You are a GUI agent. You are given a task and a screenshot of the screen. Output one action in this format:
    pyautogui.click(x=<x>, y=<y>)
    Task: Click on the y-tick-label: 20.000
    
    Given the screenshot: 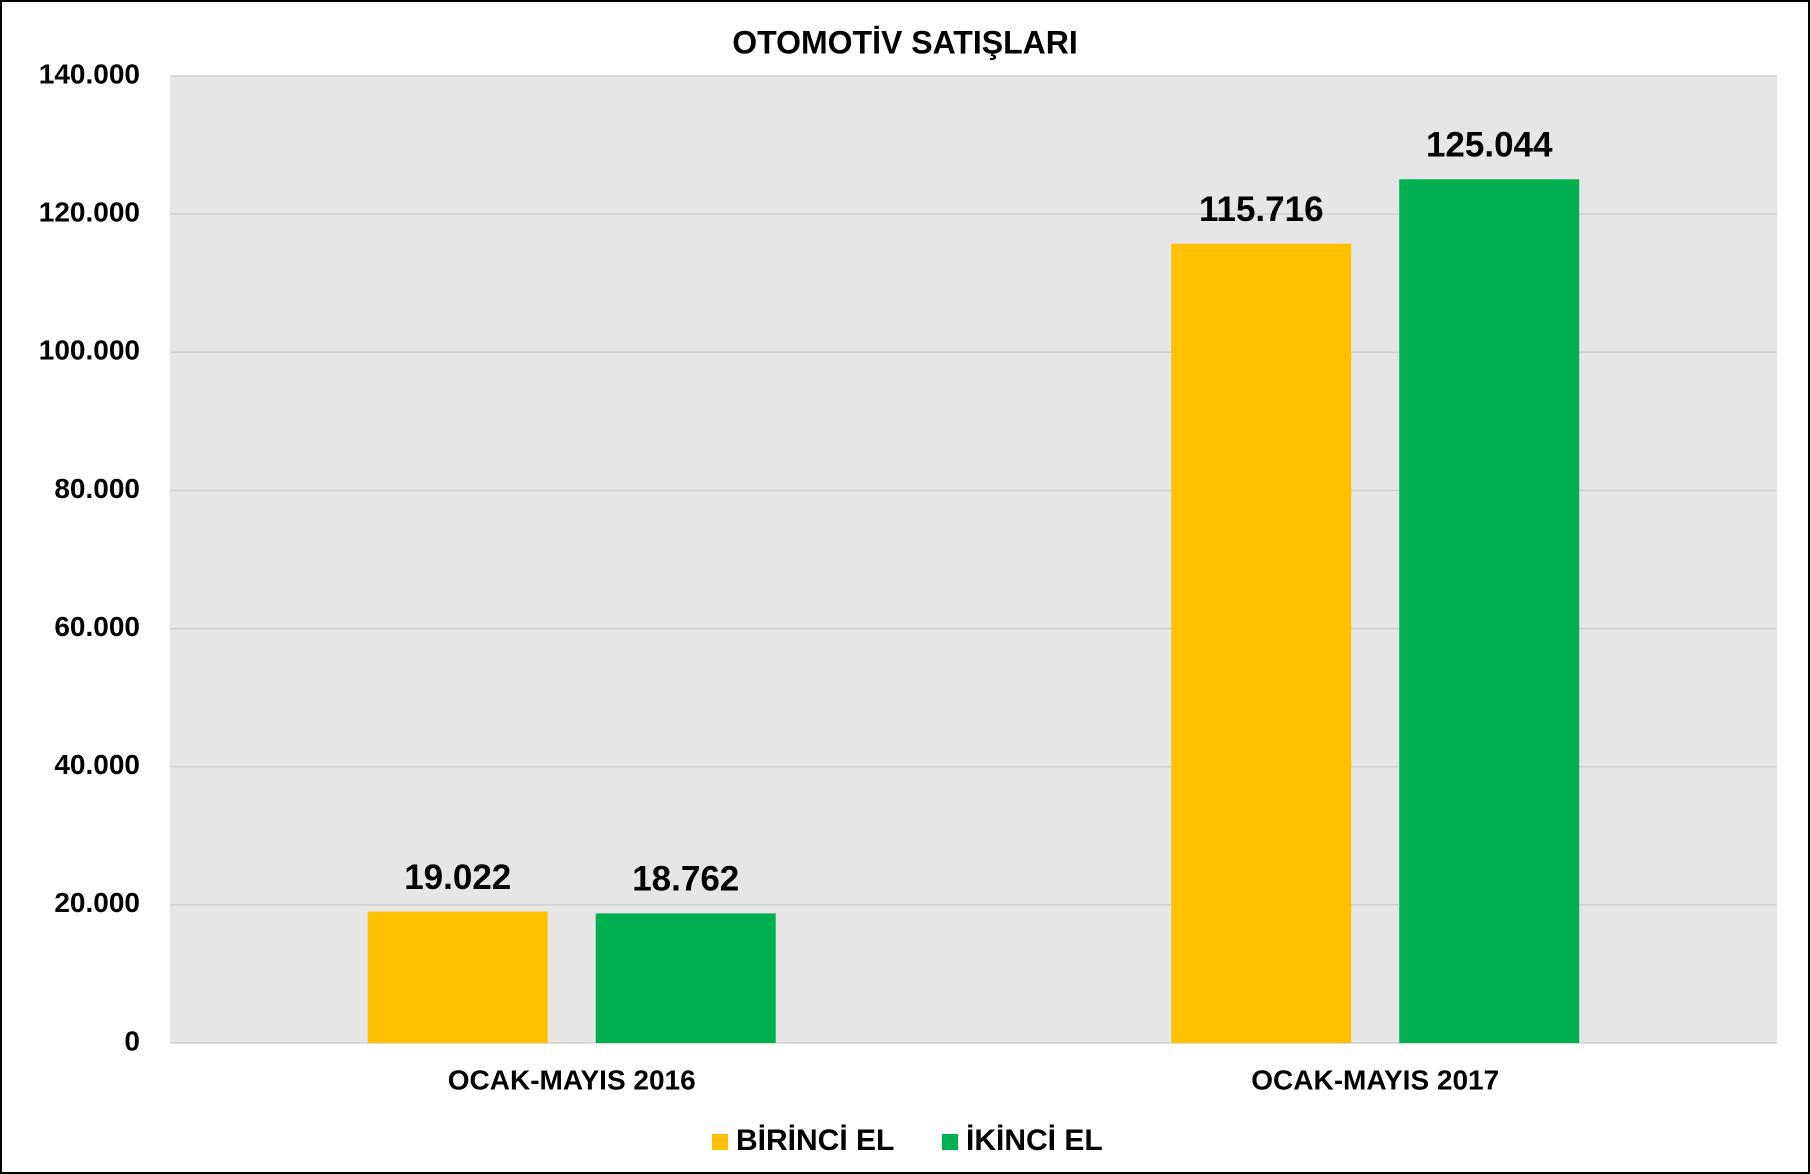 What is the action you would take?
    pyautogui.click(x=97, y=902)
    